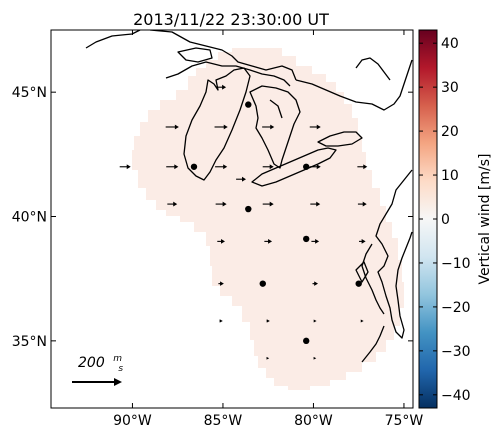 The height and width of the screenshot is (437, 504). Describe the element at coordinates (313, 421) in the screenshot. I see `x-tick-label: 80°W` at that location.